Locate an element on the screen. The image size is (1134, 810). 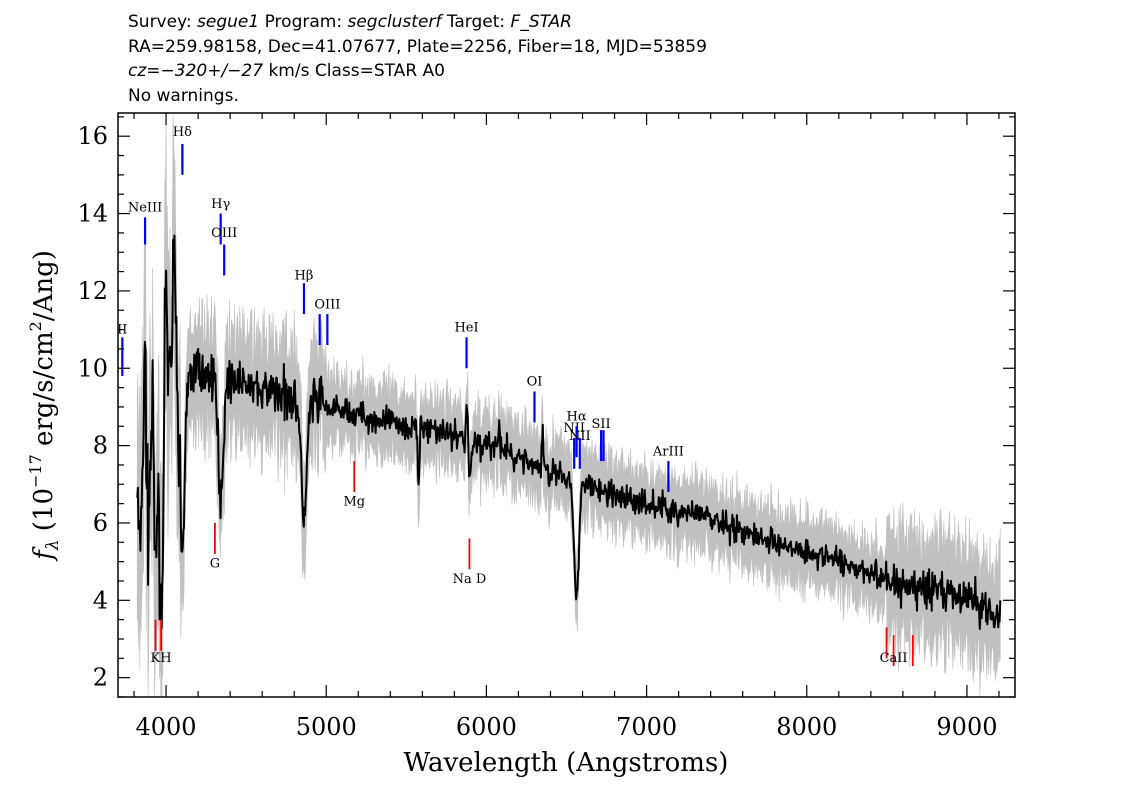
program-value: segclusterf is located at coordinates (394, 22).